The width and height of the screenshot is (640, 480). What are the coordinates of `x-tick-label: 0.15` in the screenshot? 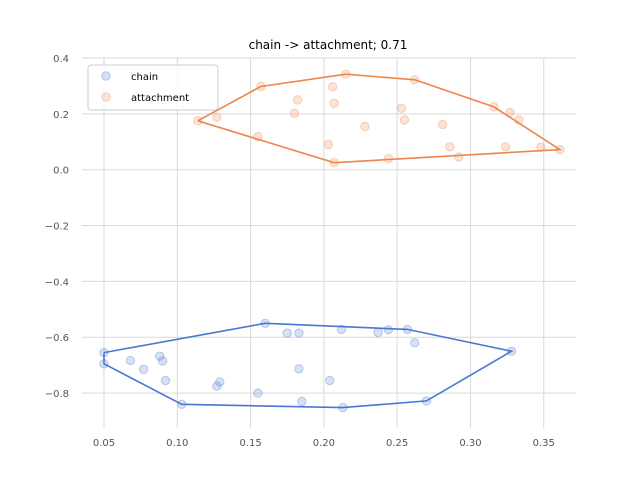 It's located at (250, 443).